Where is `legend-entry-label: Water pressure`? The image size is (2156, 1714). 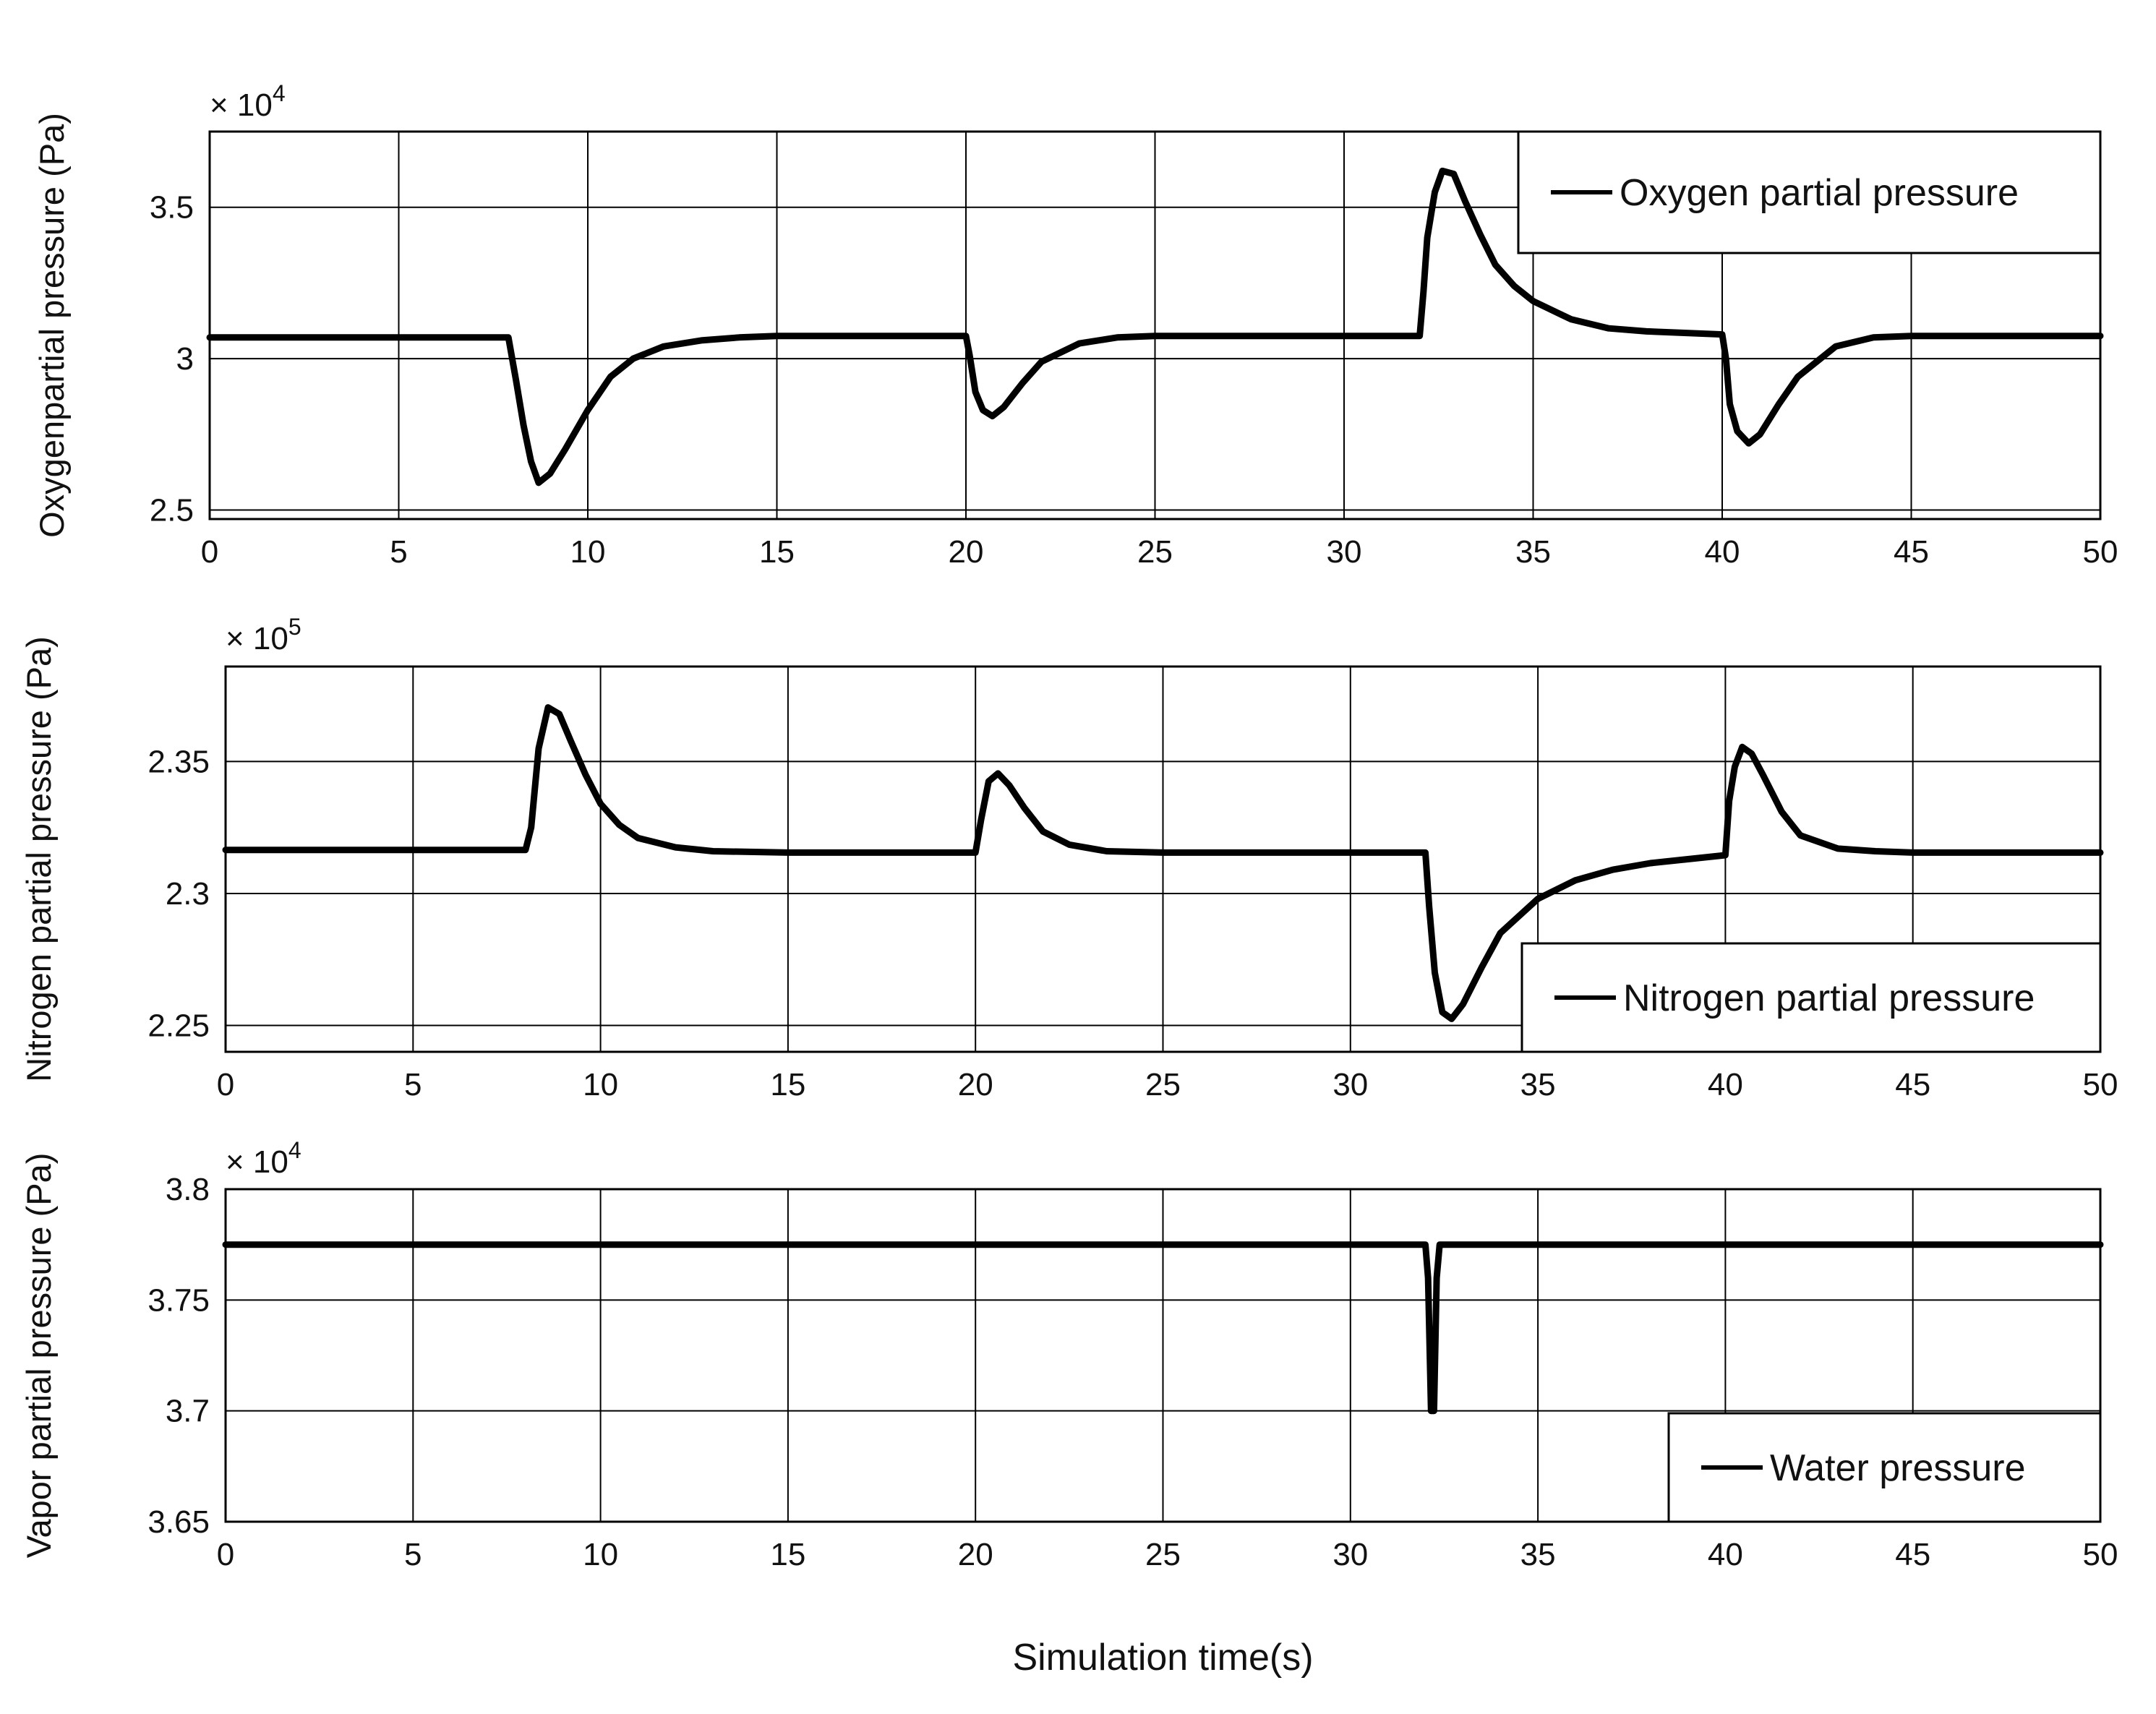
legend-entry-label: Water pressure is located at coordinates (1898, 1468).